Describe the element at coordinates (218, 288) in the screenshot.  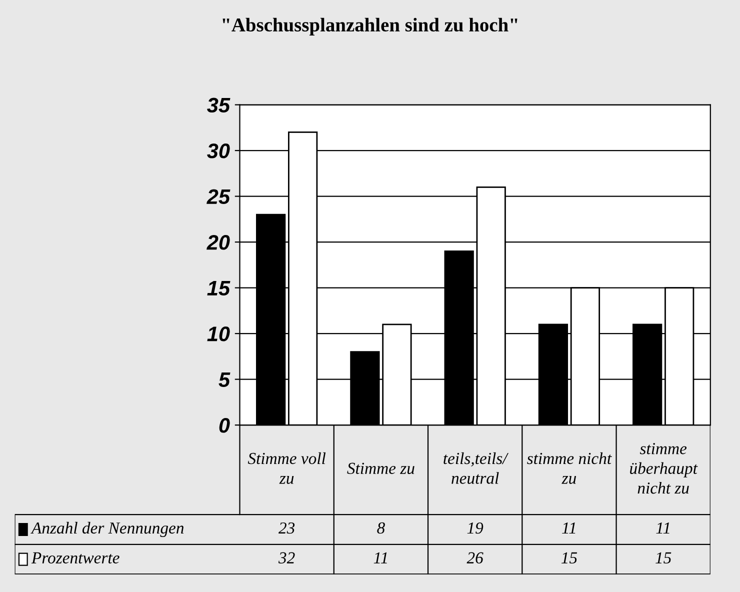
I see `y-tick-label: 15` at that location.